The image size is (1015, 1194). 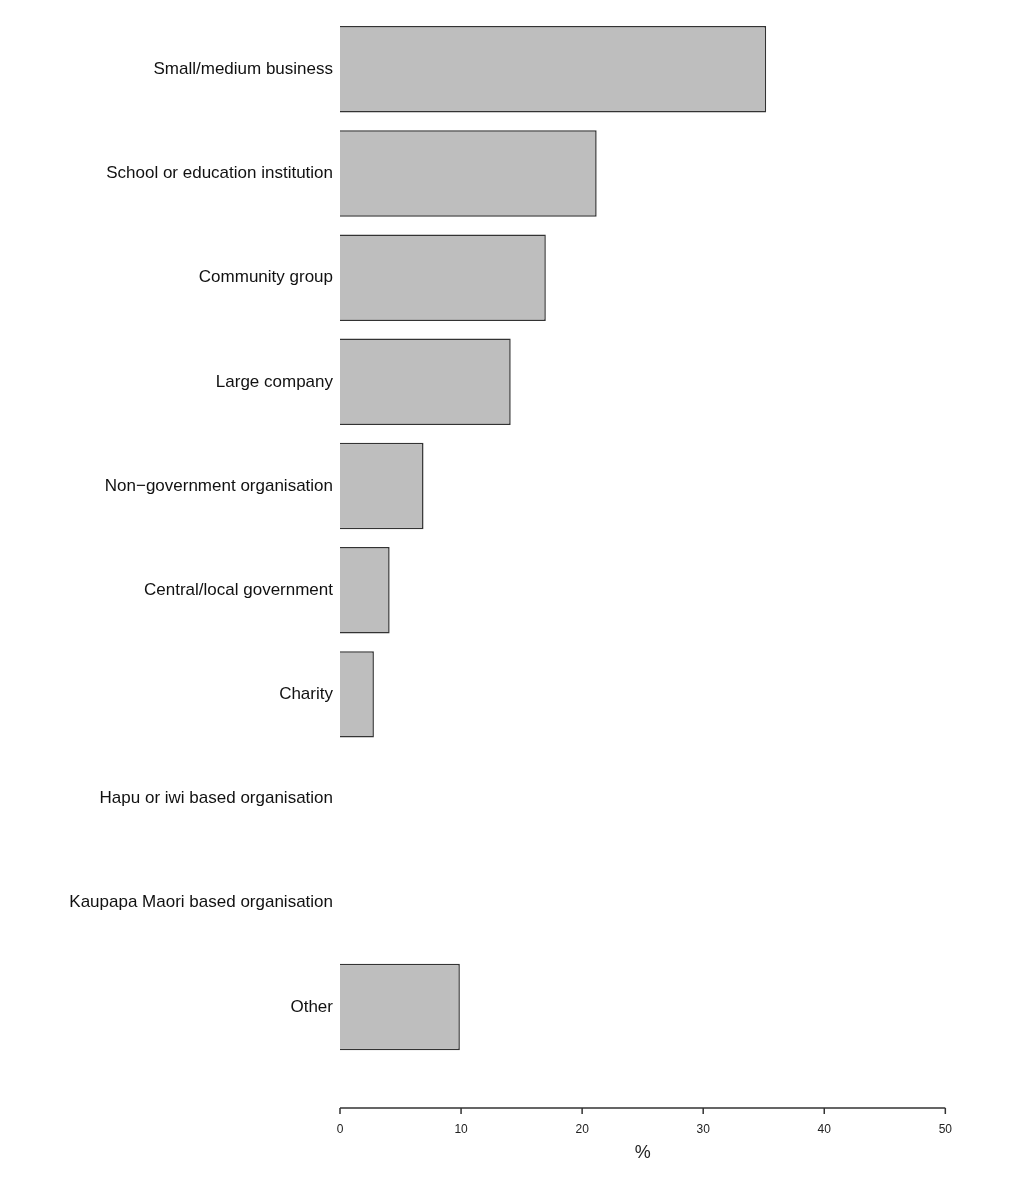 I want to click on x-axis-title: %, so click(x=642, y=1152).